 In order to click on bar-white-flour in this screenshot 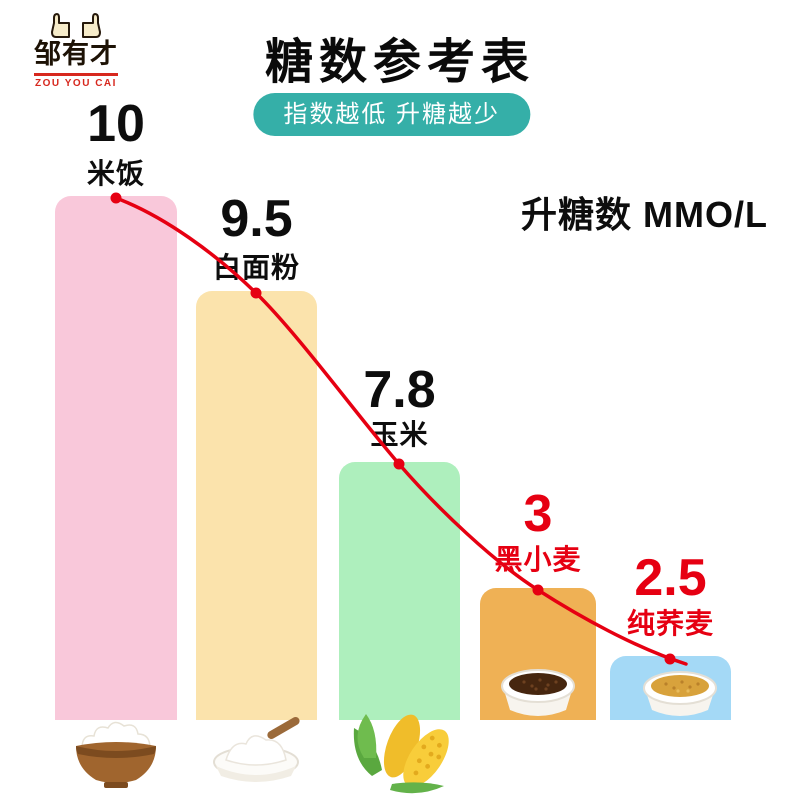, I will do `click(256, 505)`.